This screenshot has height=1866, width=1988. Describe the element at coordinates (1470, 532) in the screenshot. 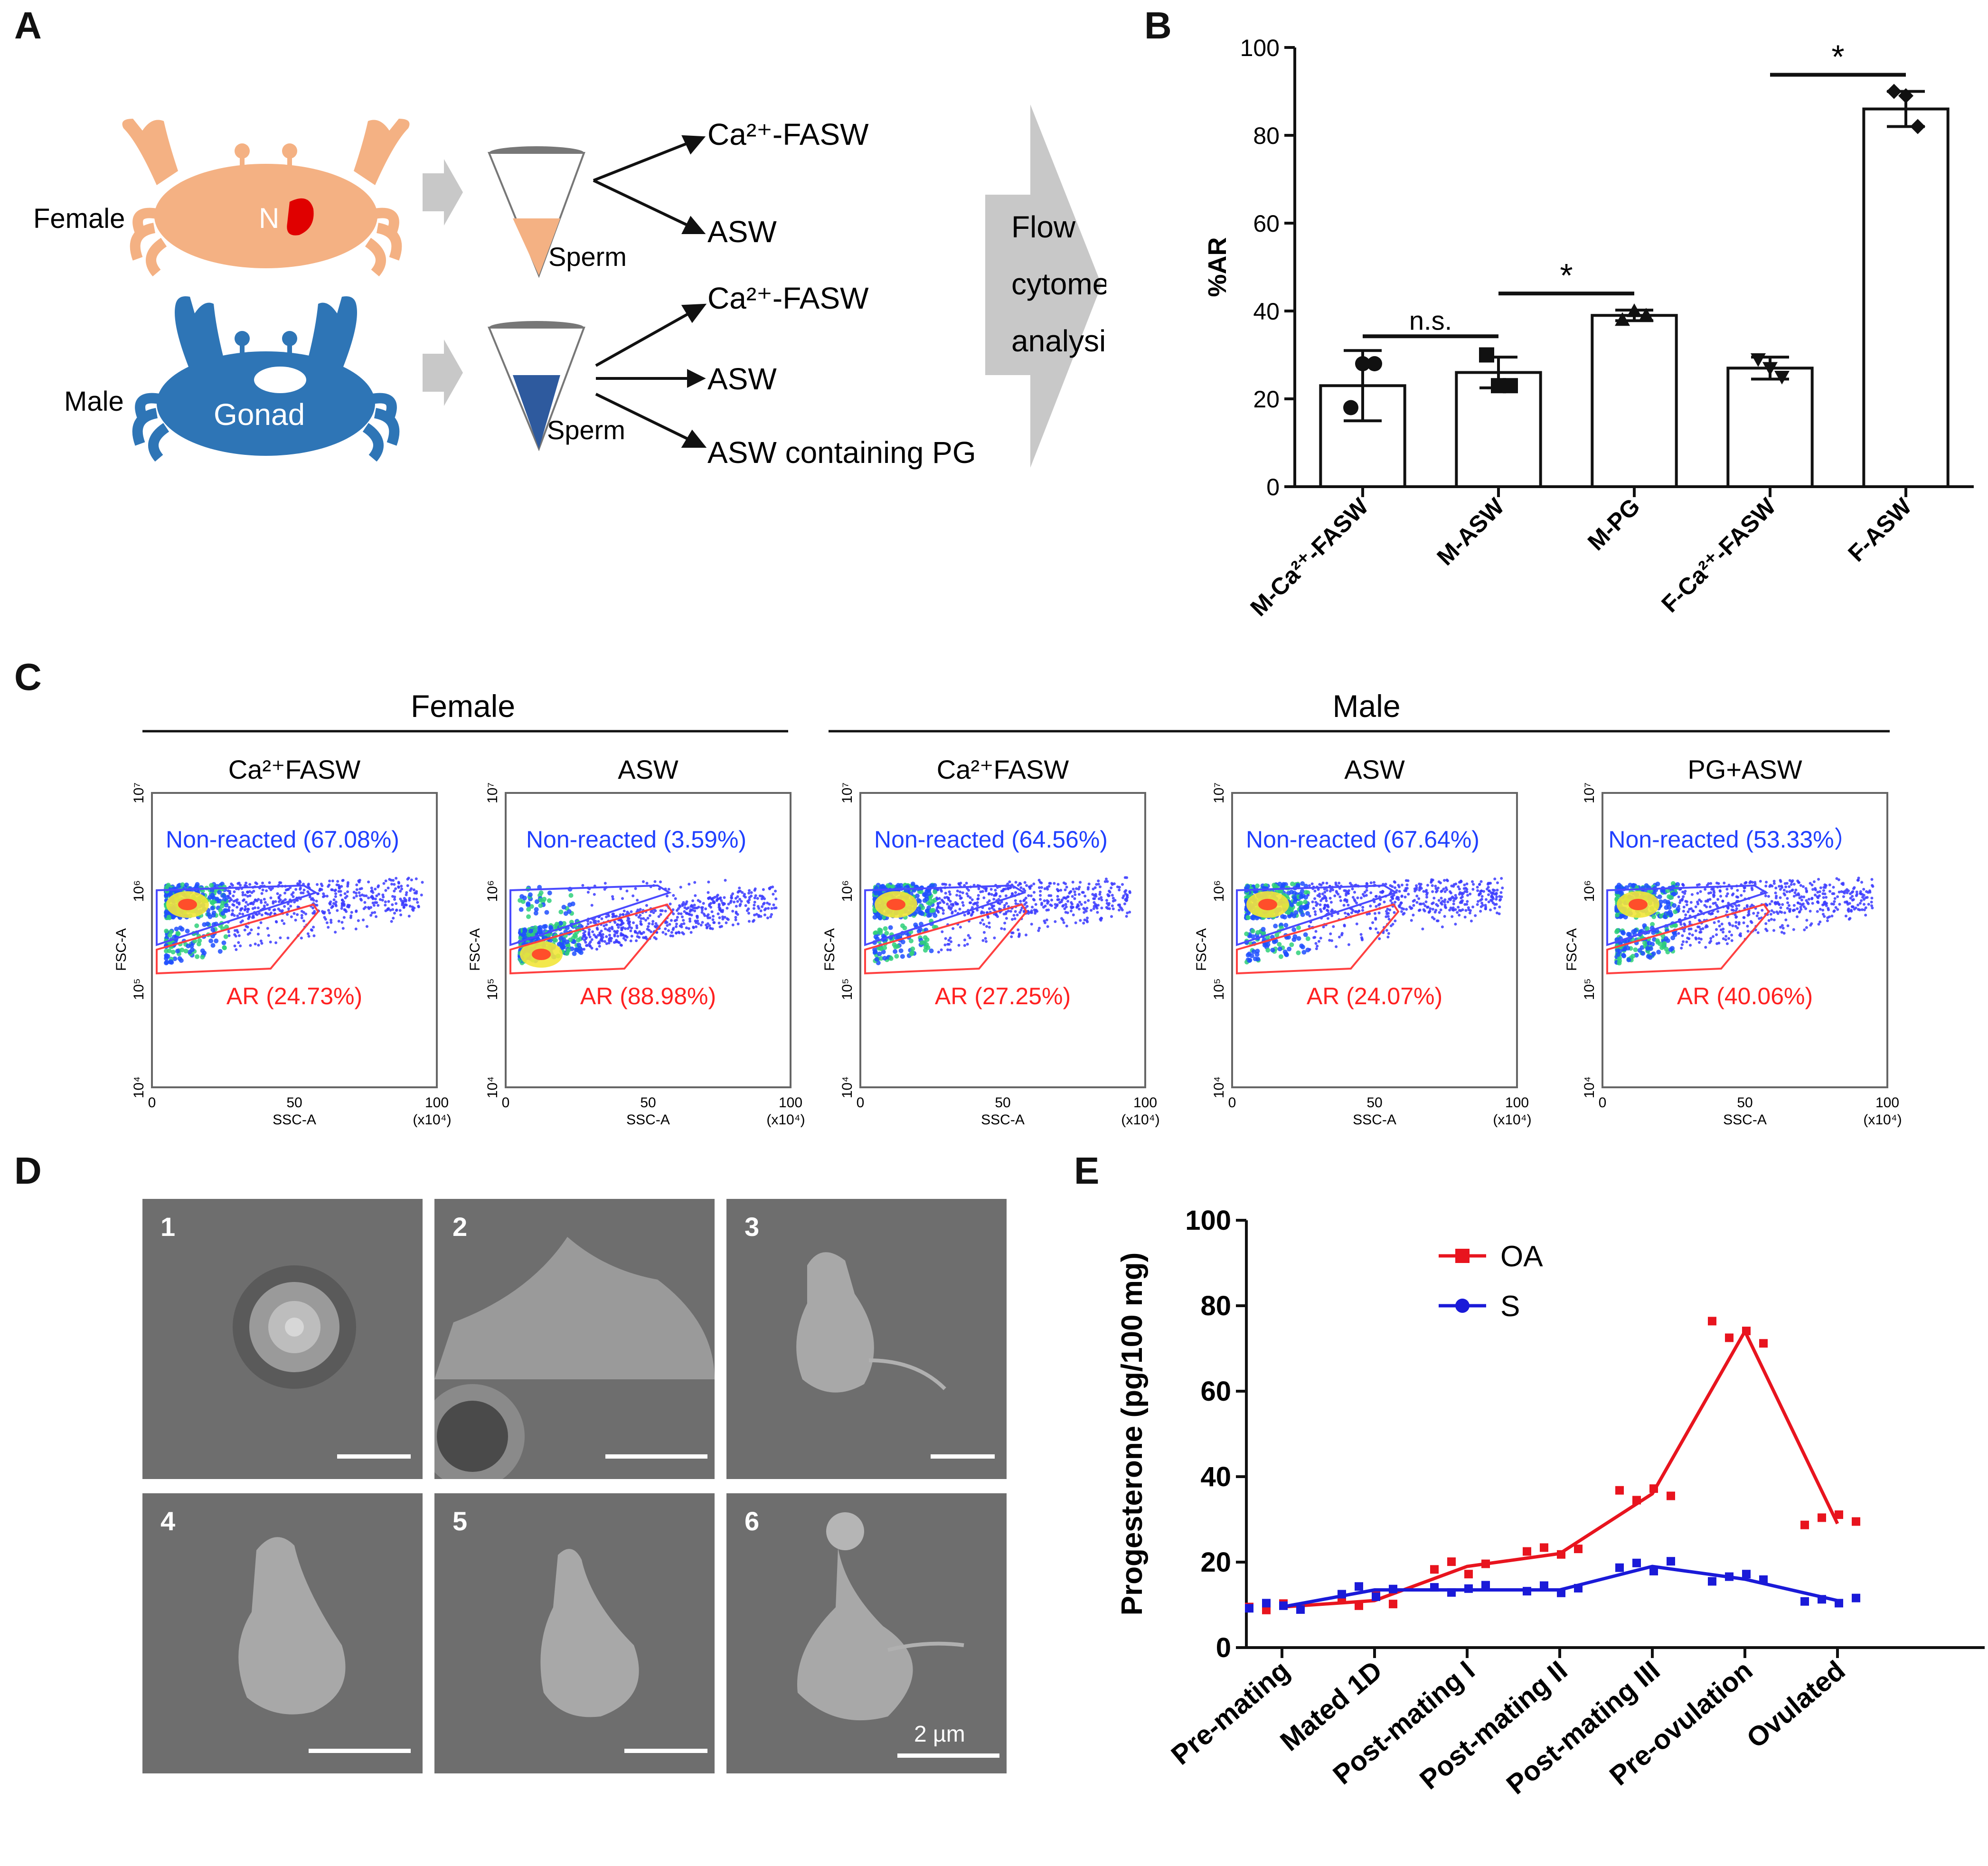

I see `x-tick-label: M-ASW` at that location.